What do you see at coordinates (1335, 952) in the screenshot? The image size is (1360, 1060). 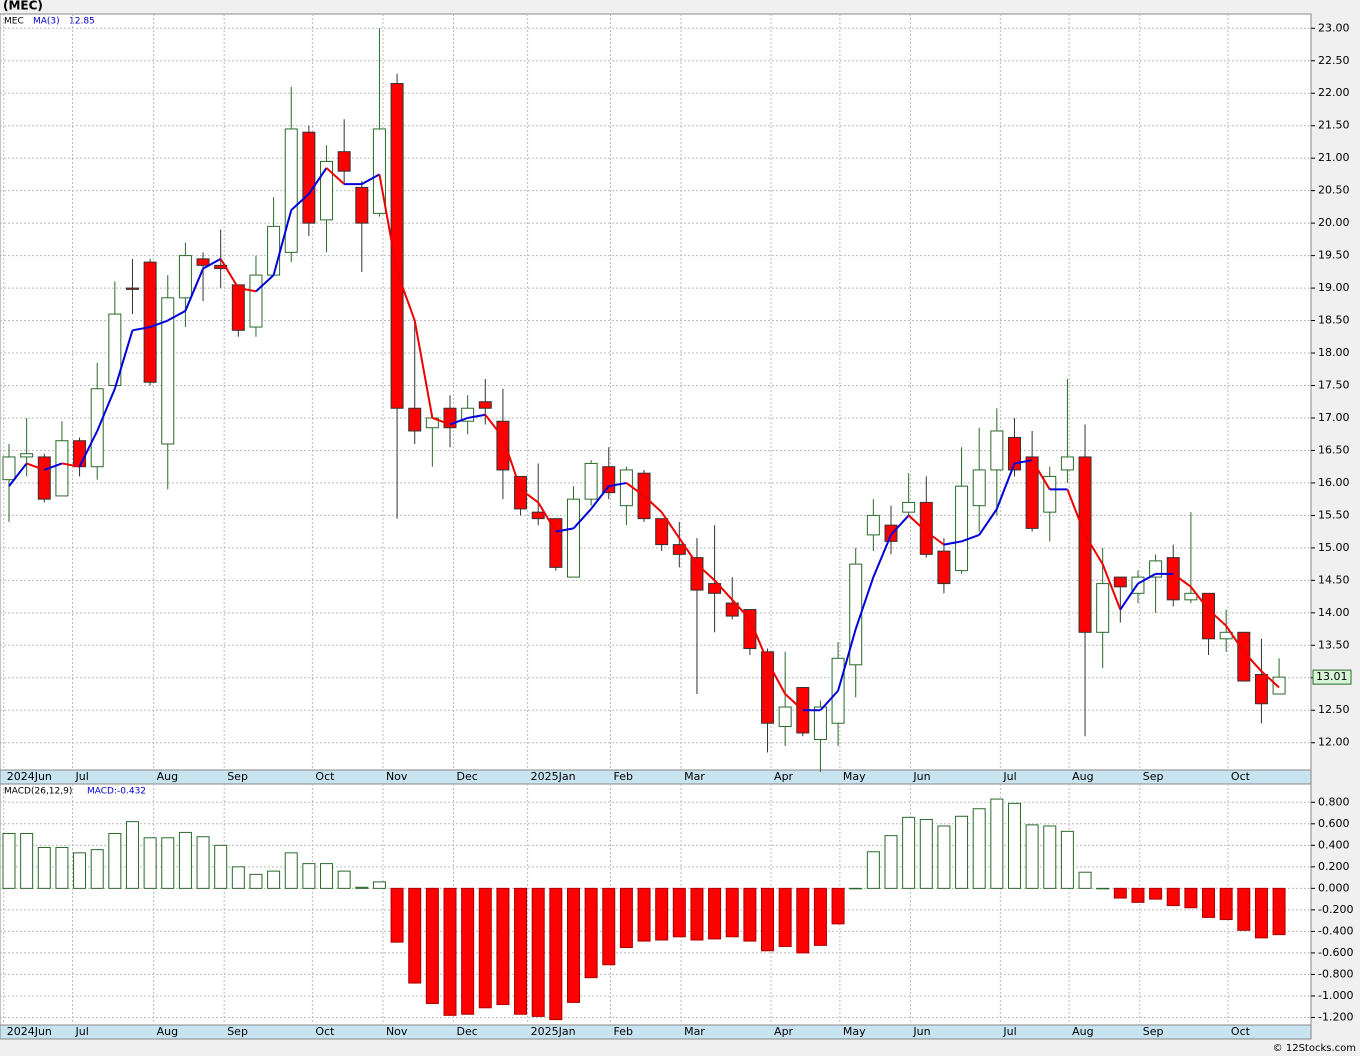 I see `y-tick-label: -0.600` at bounding box center [1335, 952].